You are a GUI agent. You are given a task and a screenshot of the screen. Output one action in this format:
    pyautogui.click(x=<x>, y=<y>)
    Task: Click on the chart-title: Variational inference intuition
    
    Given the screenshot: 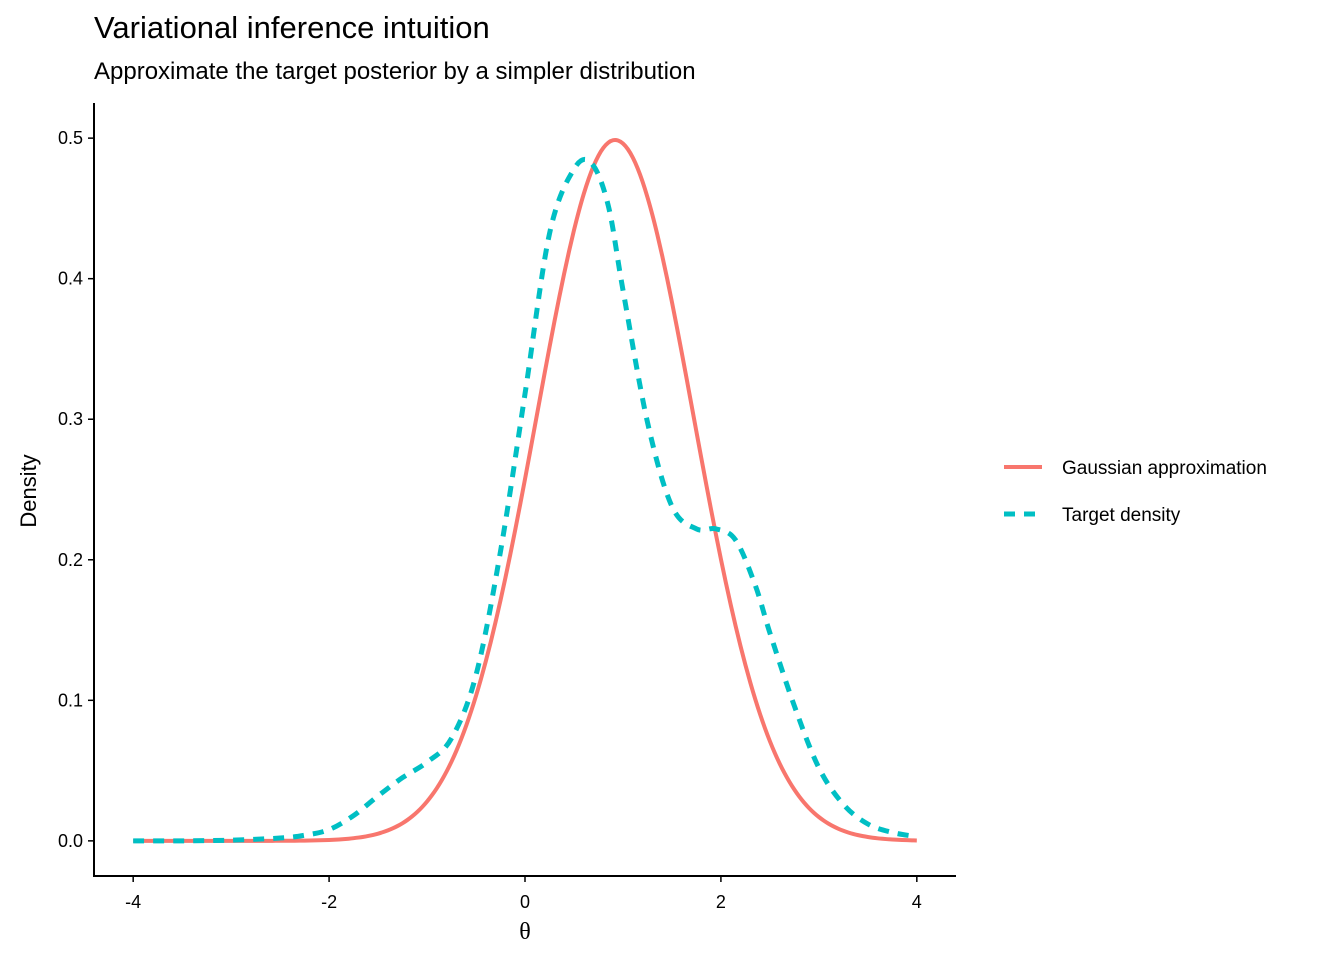 What is the action you would take?
    pyautogui.click(x=292, y=27)
    